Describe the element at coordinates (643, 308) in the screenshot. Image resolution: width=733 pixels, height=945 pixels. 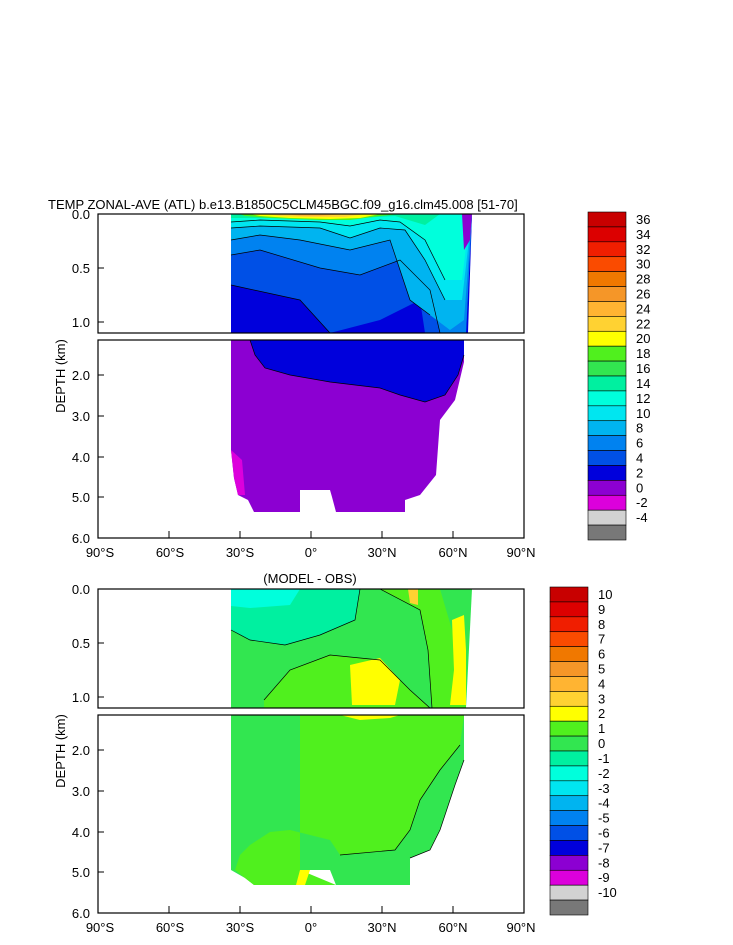
I see `colorbar-1-label-6: 24` at that location.